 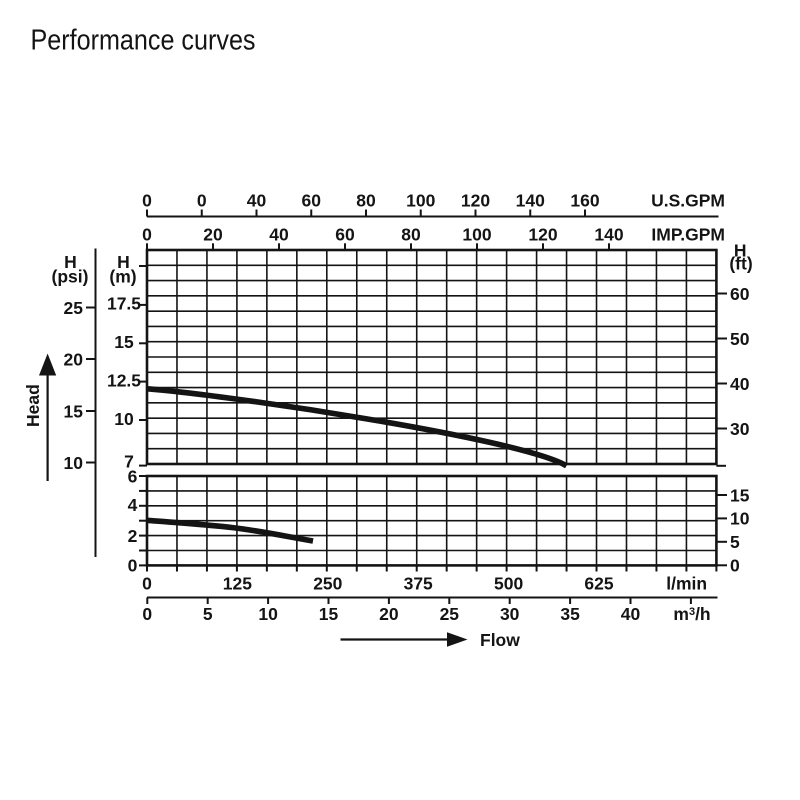 I want to click on svg-text: 50, so click(x=740, y=339).